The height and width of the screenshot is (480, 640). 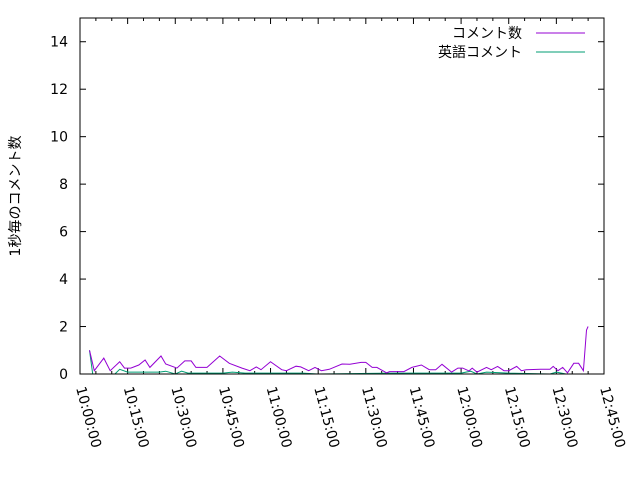 I want to click on y-tick-label: 8, so click(x=63, y=185).